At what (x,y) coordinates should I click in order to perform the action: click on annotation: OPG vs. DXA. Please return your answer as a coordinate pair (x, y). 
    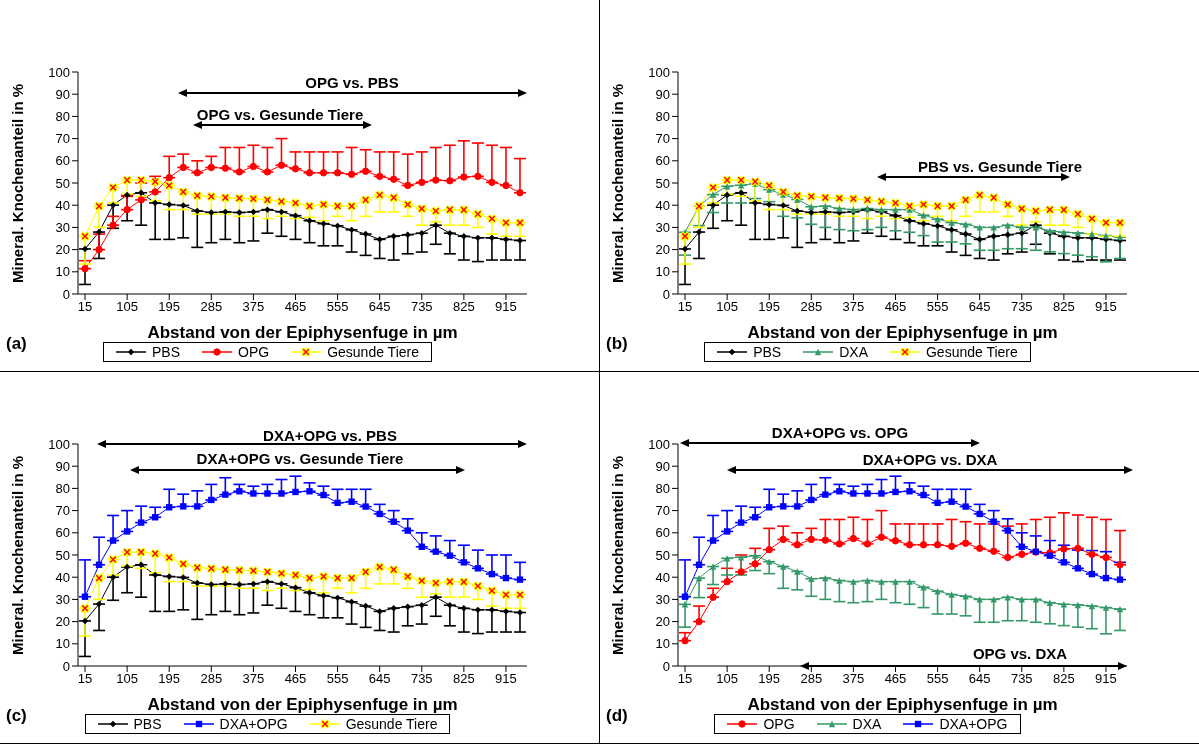
    Looking at the image, I should click on (1020, 654).